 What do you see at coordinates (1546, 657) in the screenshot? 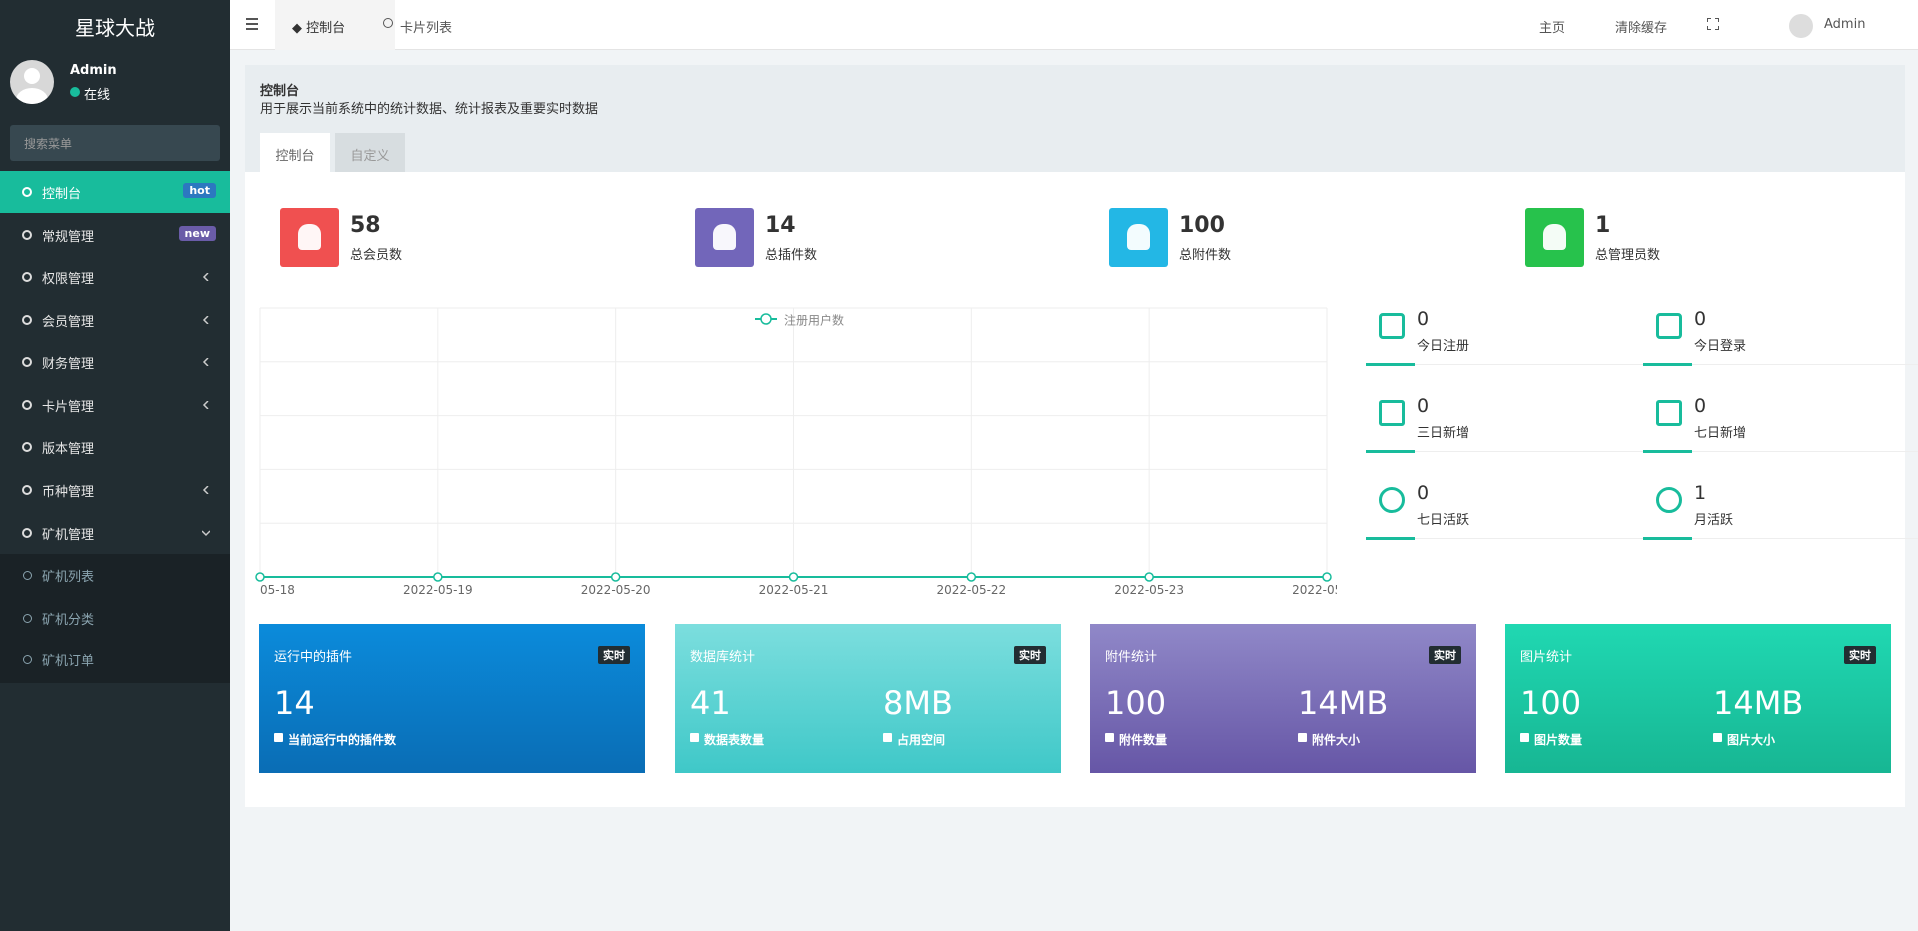
I see `card-title: 图片统计` at bounding box center [1546, 657].